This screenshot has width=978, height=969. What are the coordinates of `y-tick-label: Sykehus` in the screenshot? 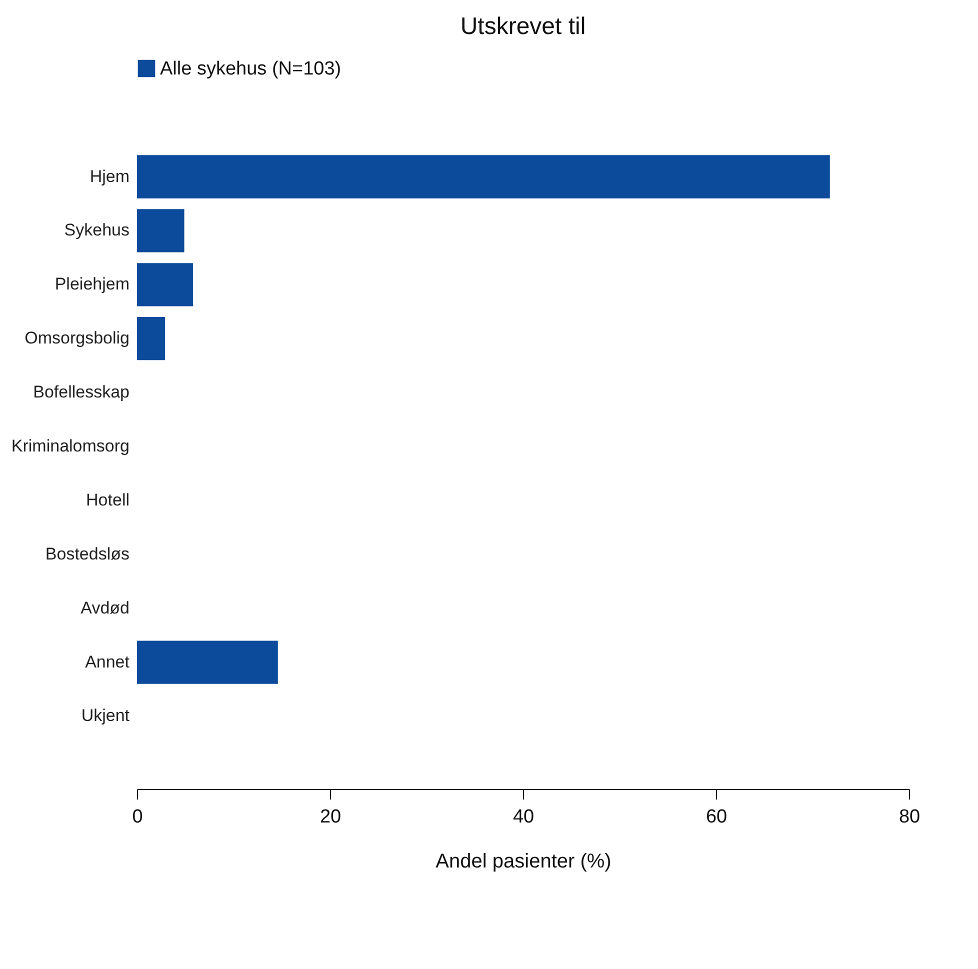 It's located at (97, 230).